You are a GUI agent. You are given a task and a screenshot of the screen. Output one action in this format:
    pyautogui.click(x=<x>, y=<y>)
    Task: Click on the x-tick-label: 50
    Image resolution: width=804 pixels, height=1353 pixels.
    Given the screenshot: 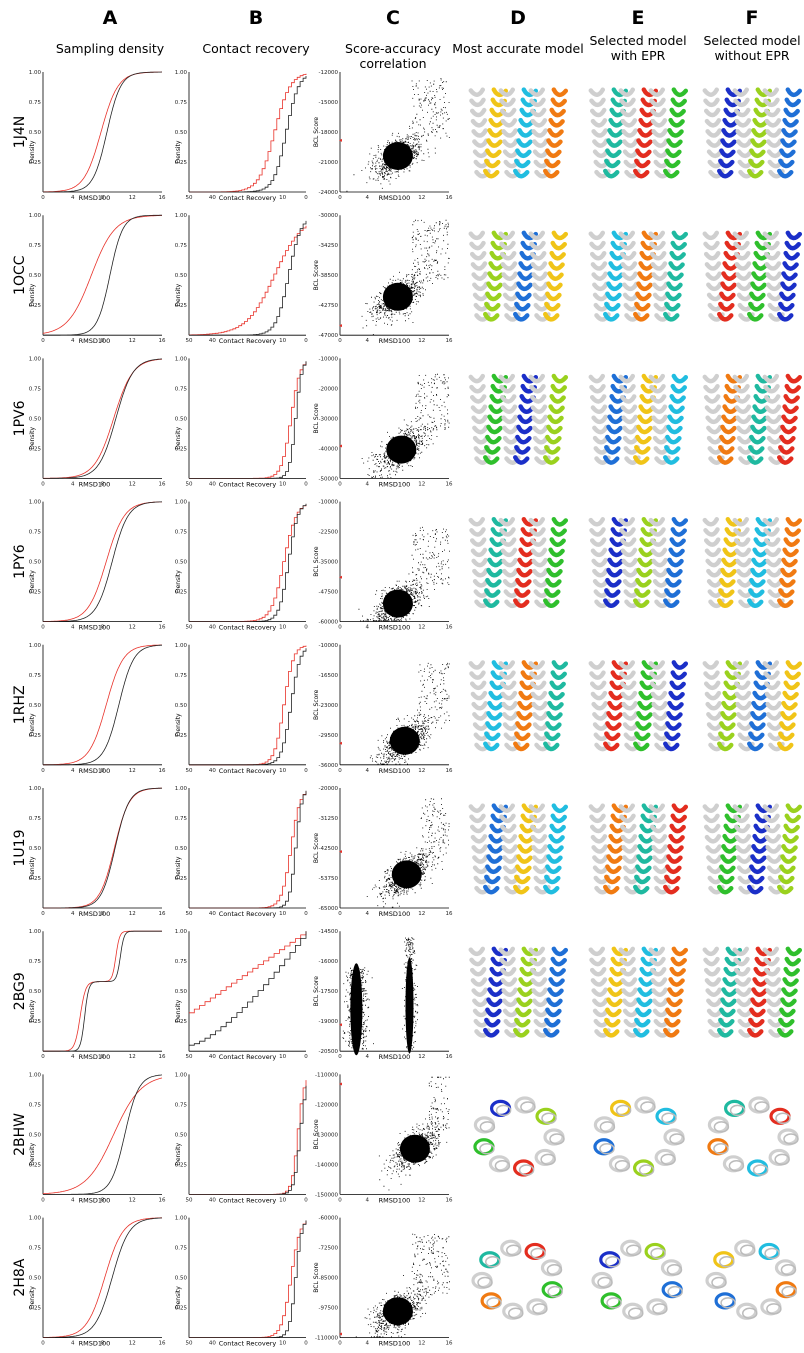 What is the action you would take?
    pyautogui.click(x=189, y=914)
    